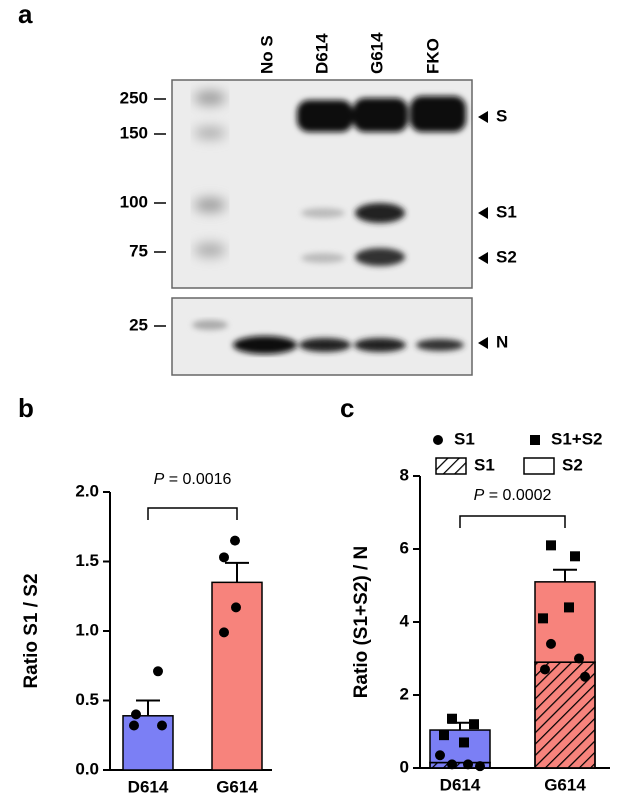  Describe the element at coordinates (438, 440) in the screenshot. I see `legend-circle` at that location.